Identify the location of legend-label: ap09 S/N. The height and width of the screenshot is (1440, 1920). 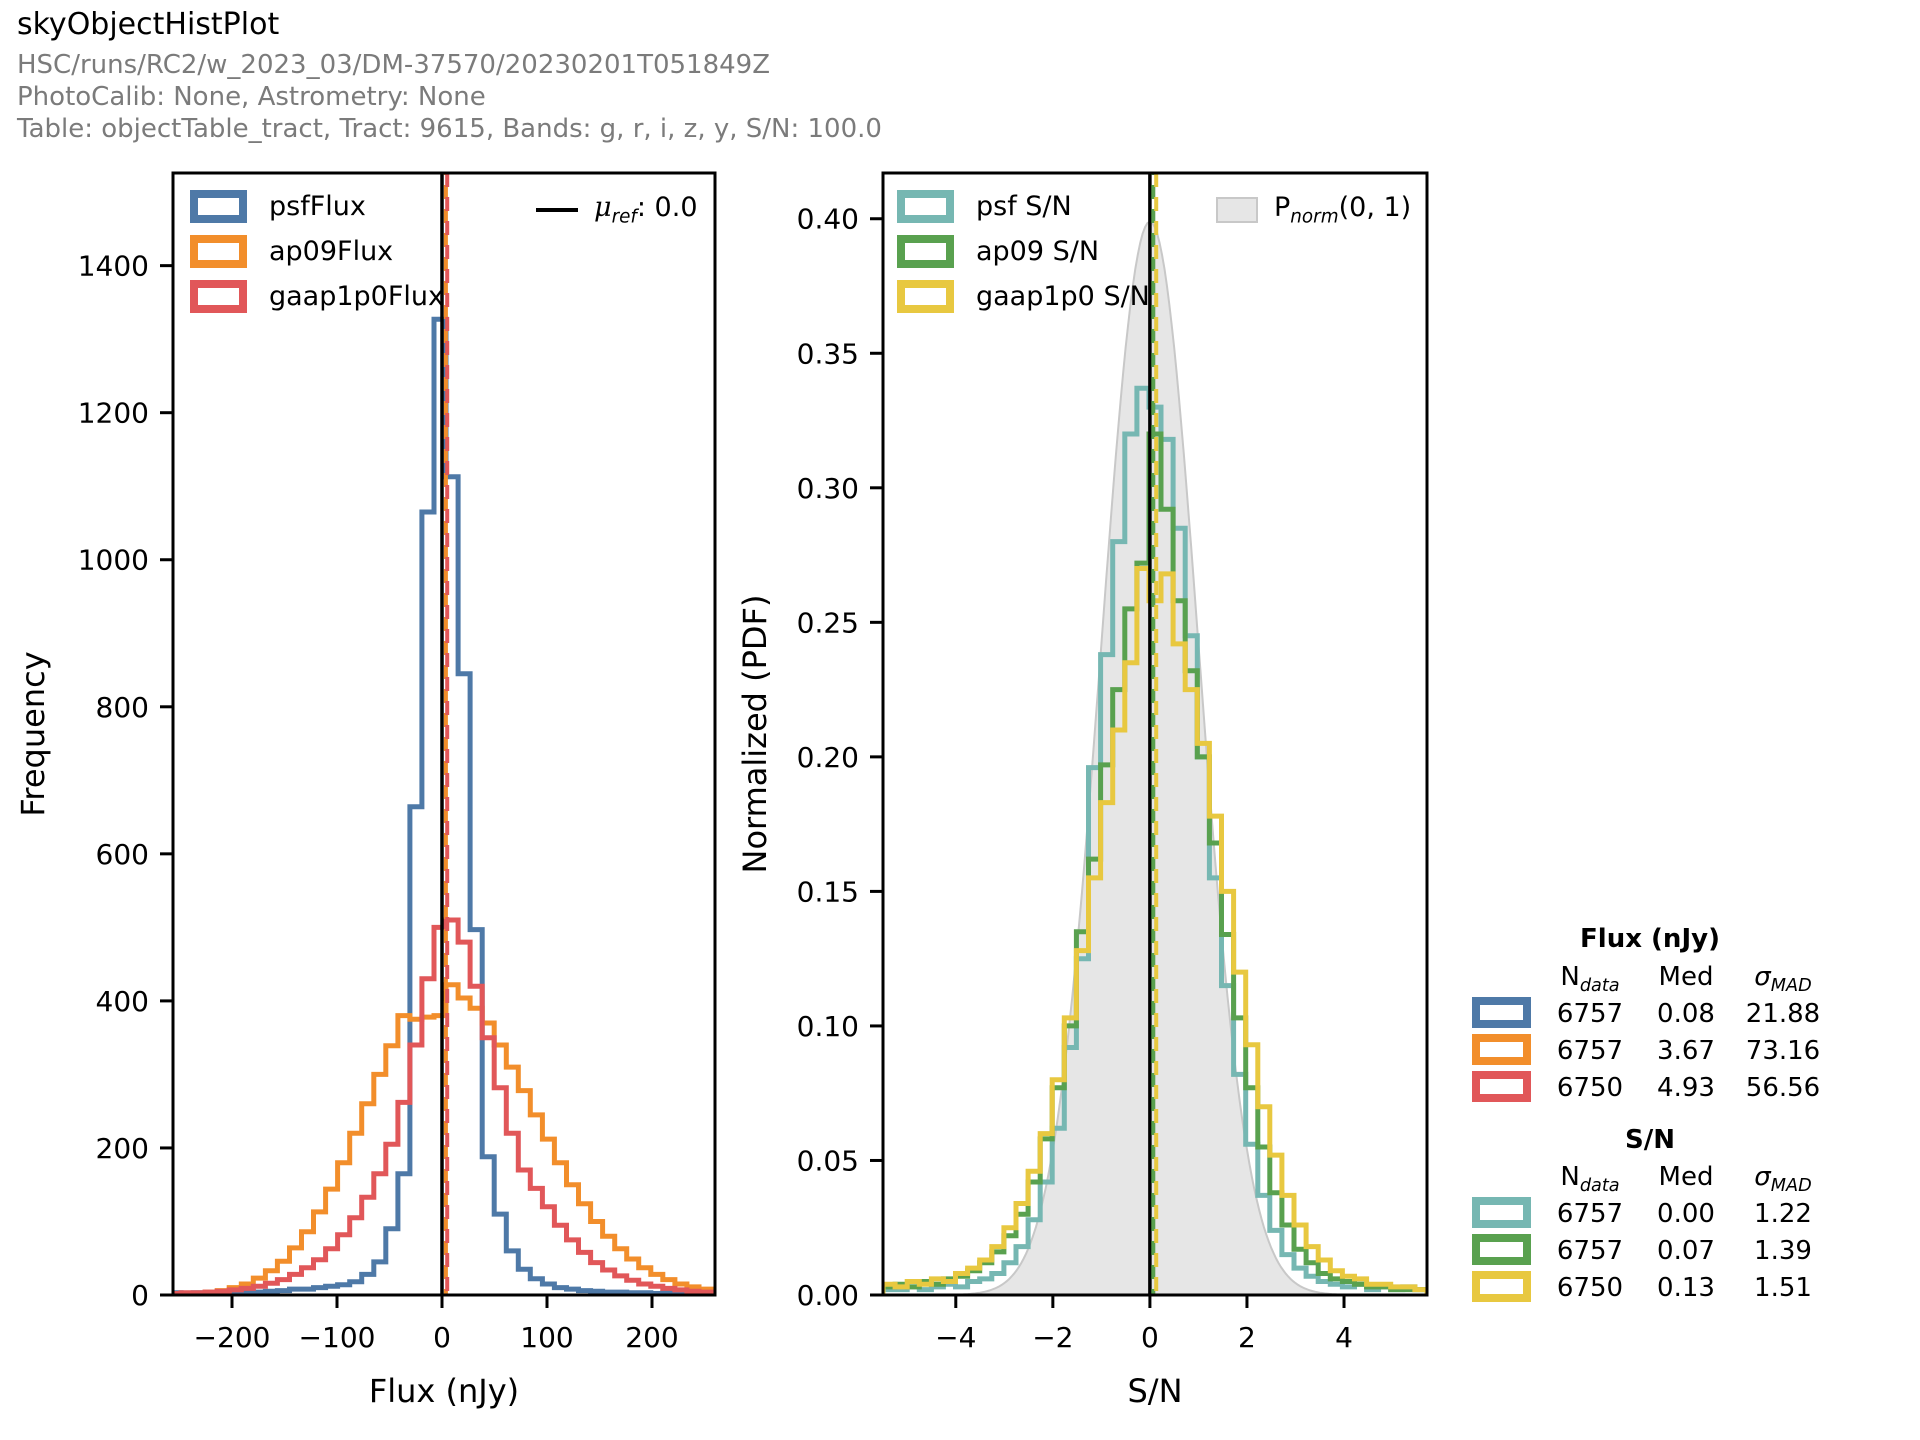
(1038, 251).